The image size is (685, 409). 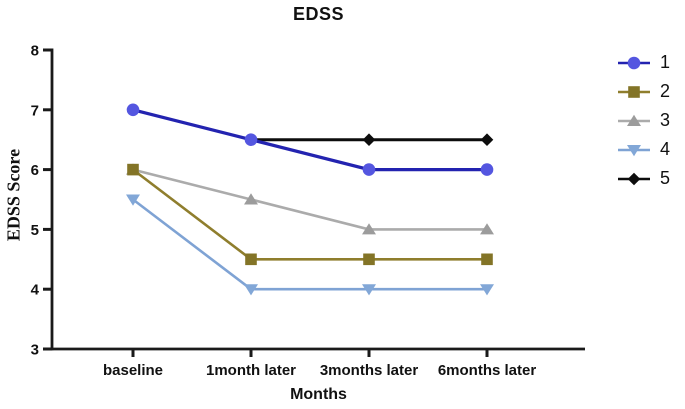 I want to click on y-tick-label: 4, so click(x=35, y=290).